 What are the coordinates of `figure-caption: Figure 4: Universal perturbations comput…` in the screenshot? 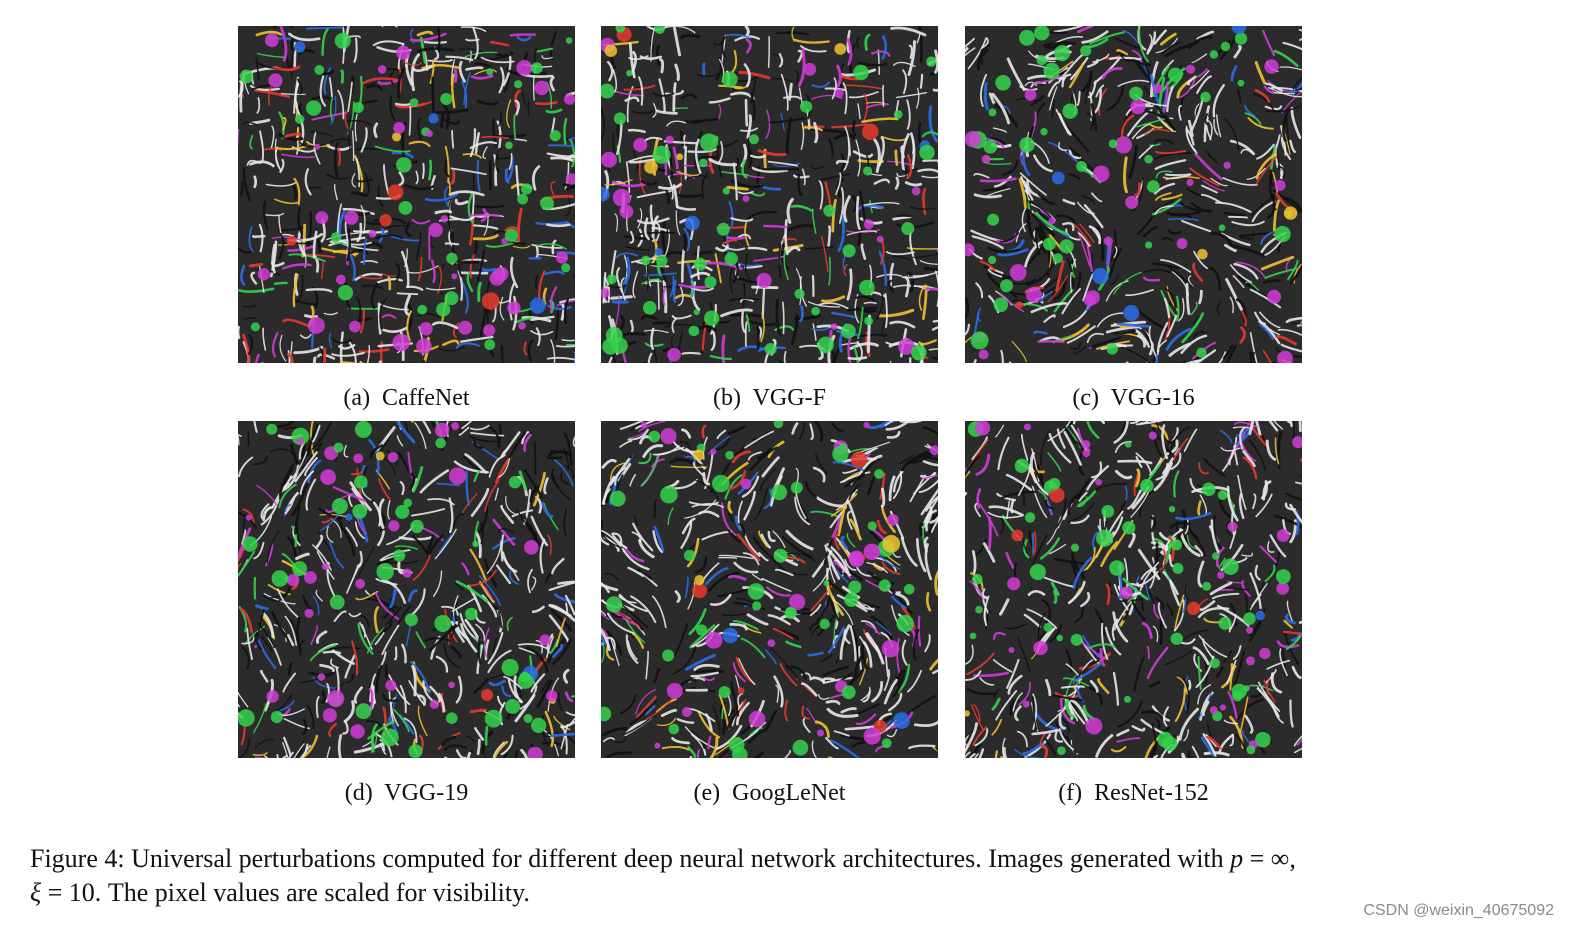 It's located at (785, 876).